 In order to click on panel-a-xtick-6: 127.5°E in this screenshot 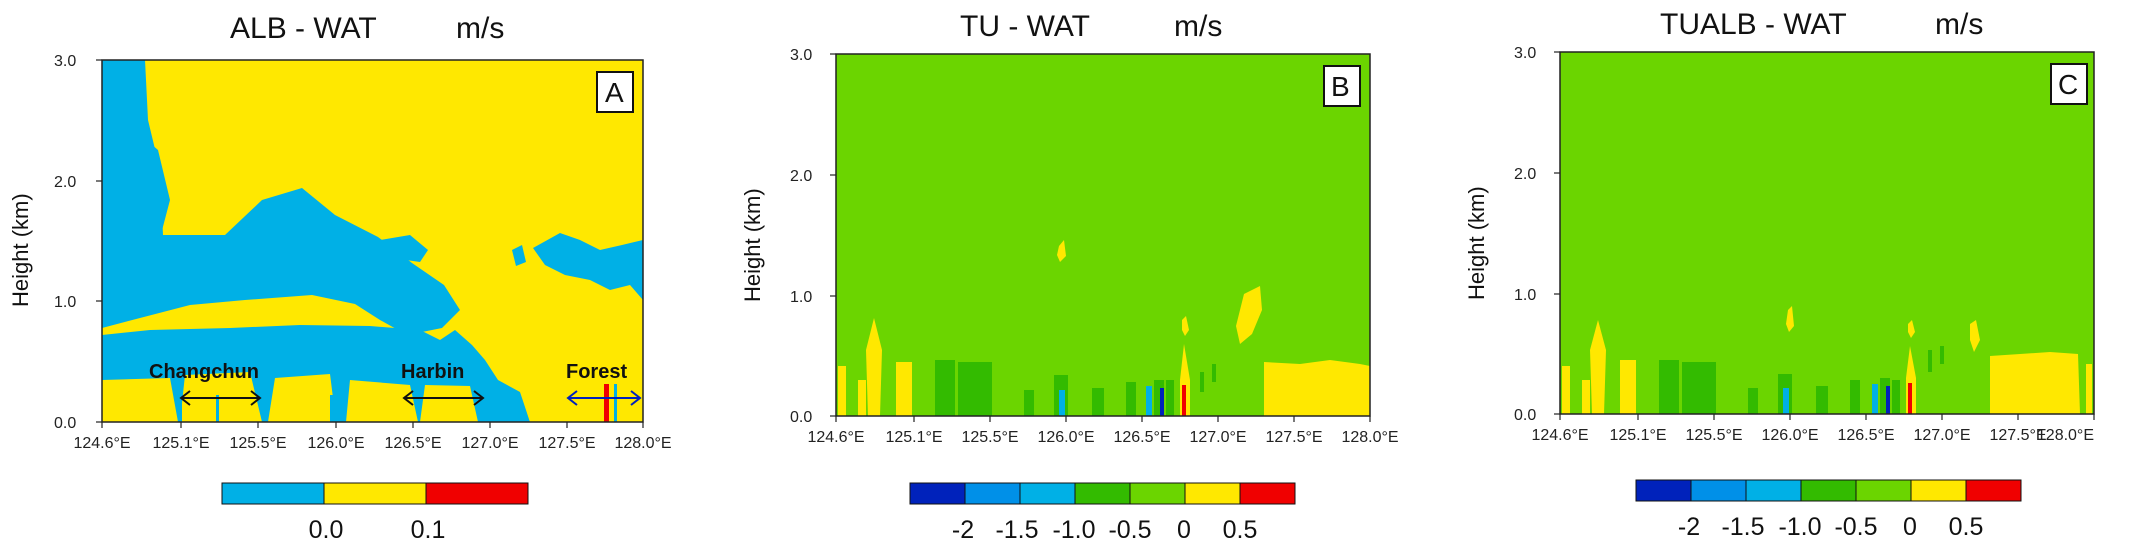, I will do `click(566, 443)`.